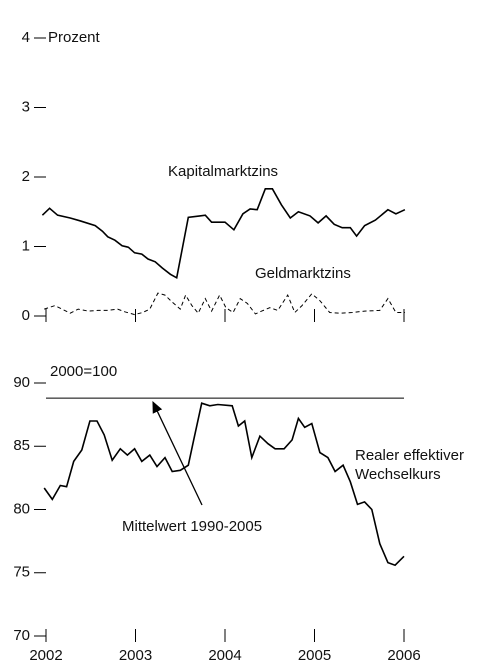 The width and height of the screenshot is (488, 666). Describe the element at coordinates (26, 245) in the screenshot. I see `y-tick-label: 1` at that location.